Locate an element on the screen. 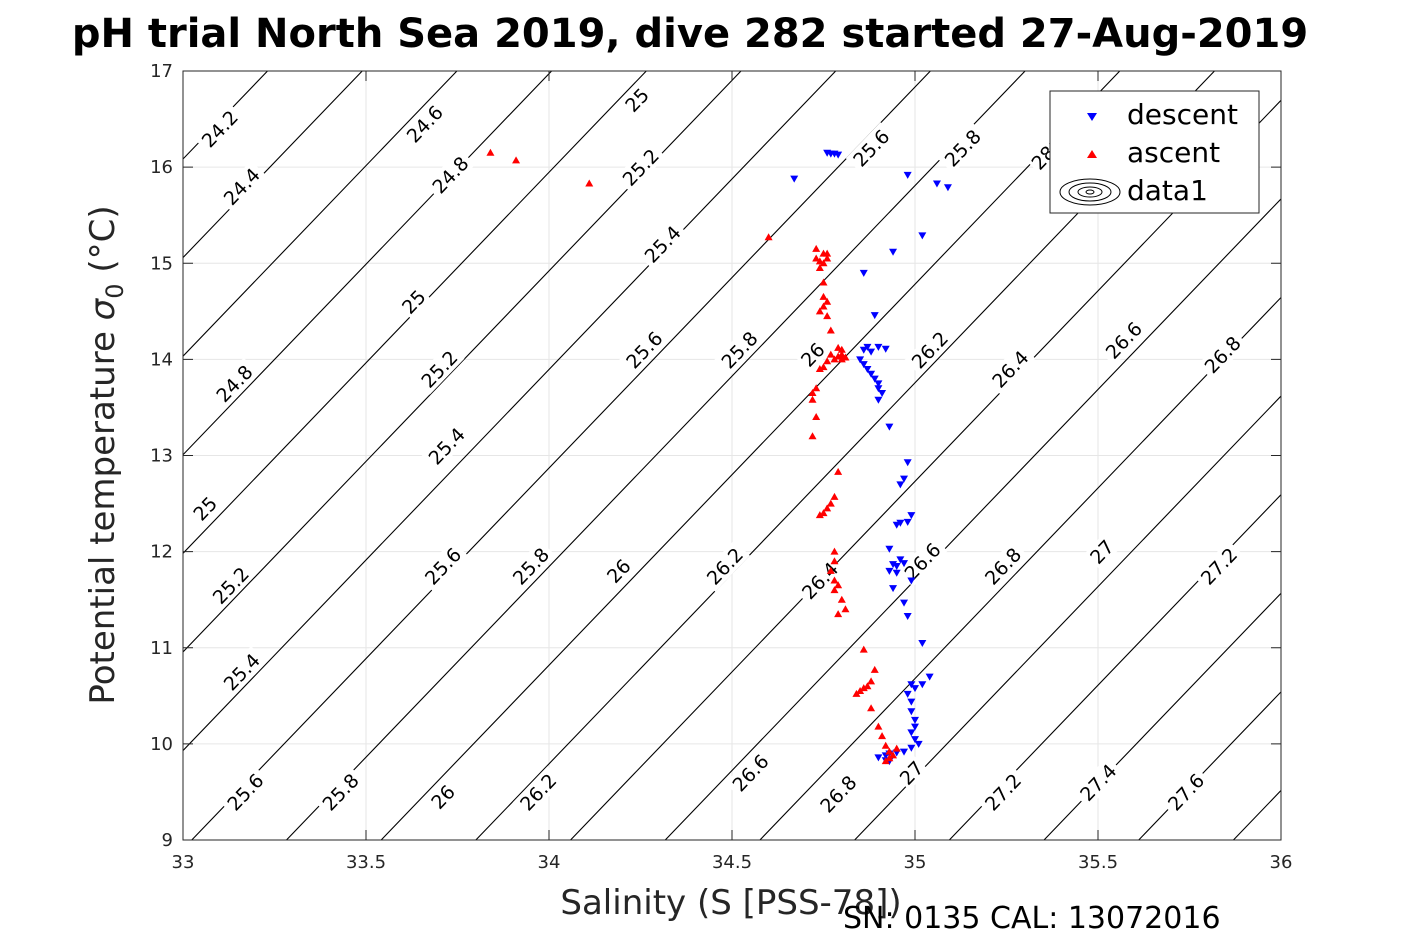 This screenshot has height=945, width=1417. x-tick-label: 34 is located at coordinates (549, 862).